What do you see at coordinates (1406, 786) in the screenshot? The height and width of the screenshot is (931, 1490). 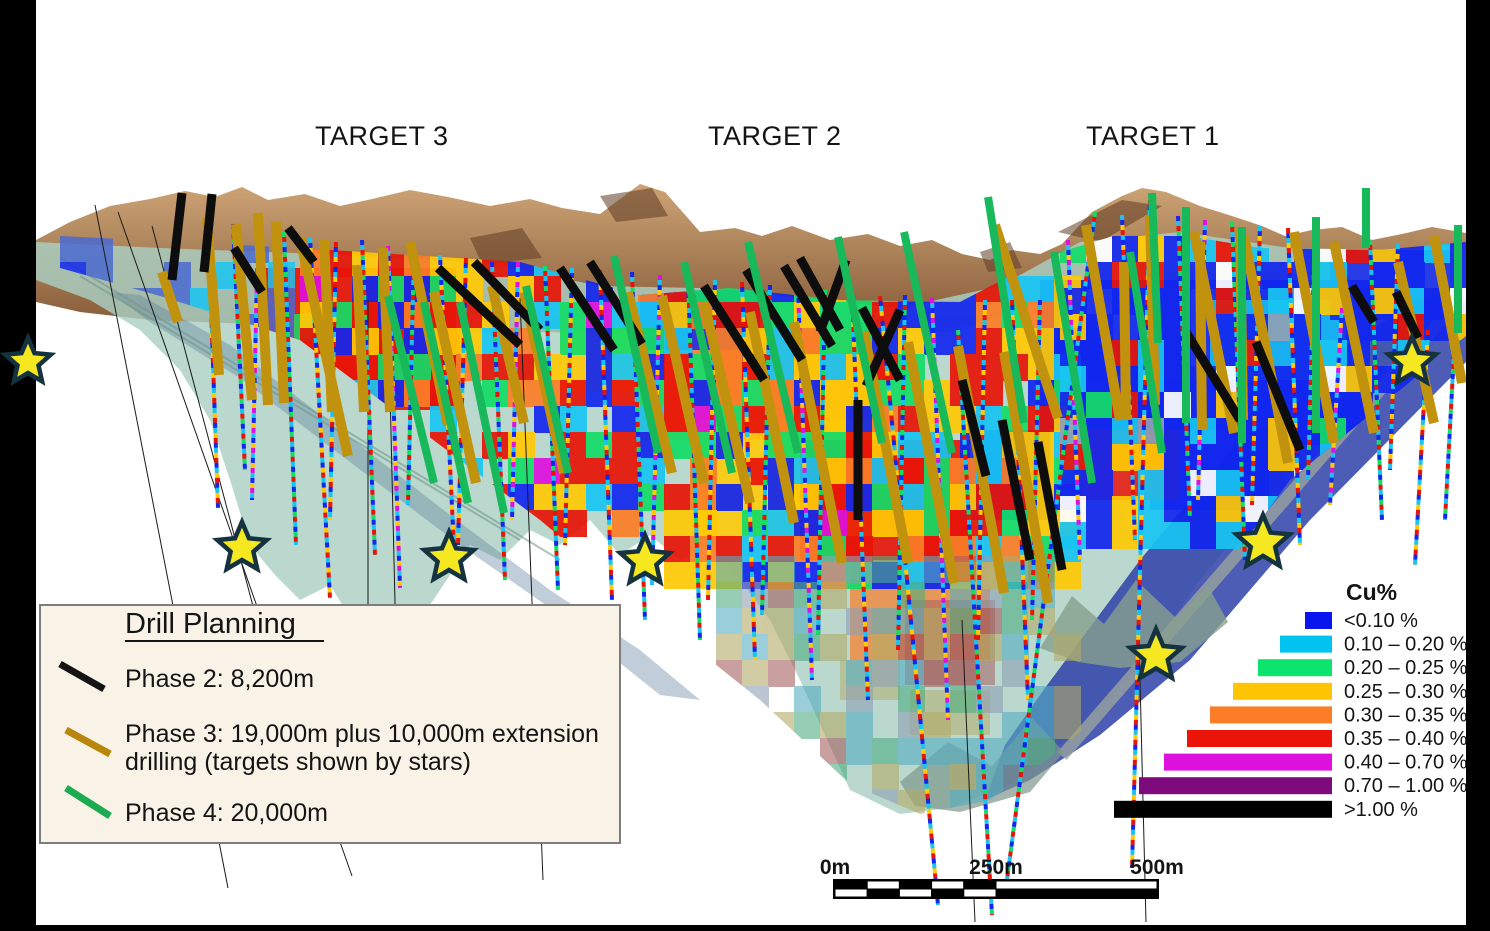 I see `cu-legend-label: 0.70 – 1.00 %` at bounding box center [1406, 786].